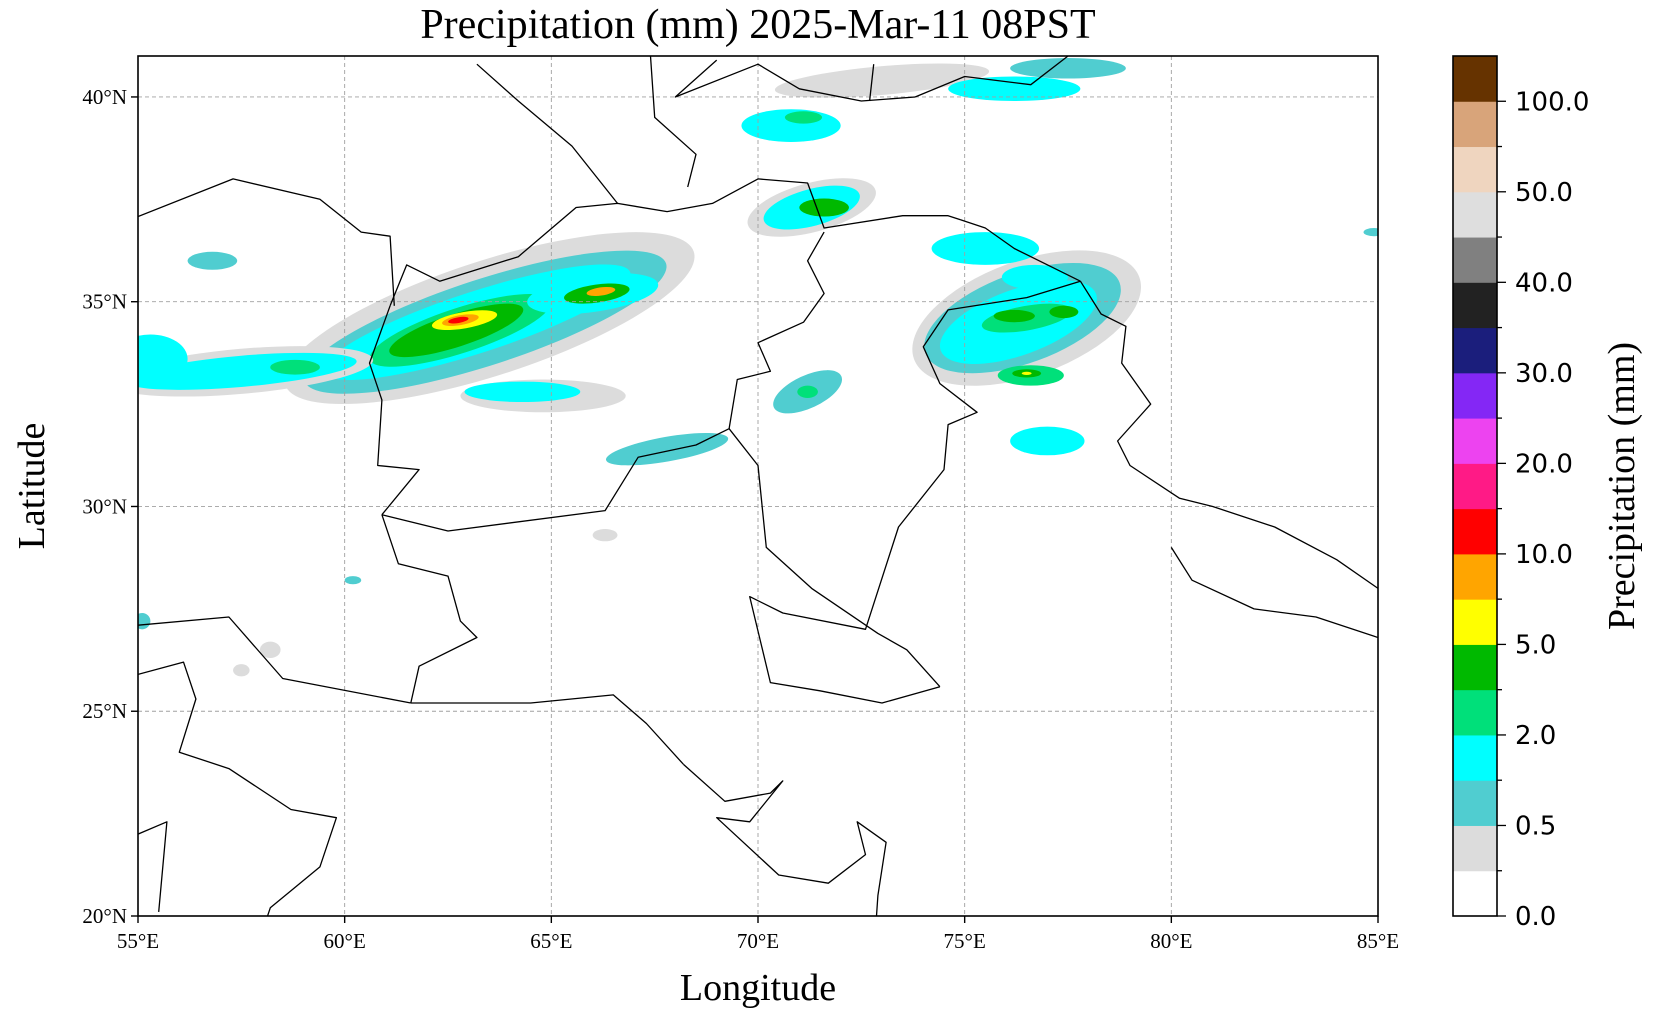 This screenshot has width=1659, height=1022. Describe the element at coordinates (965, 941) in the screenshot. I see `lon-tick-label: 75°E` at that location.